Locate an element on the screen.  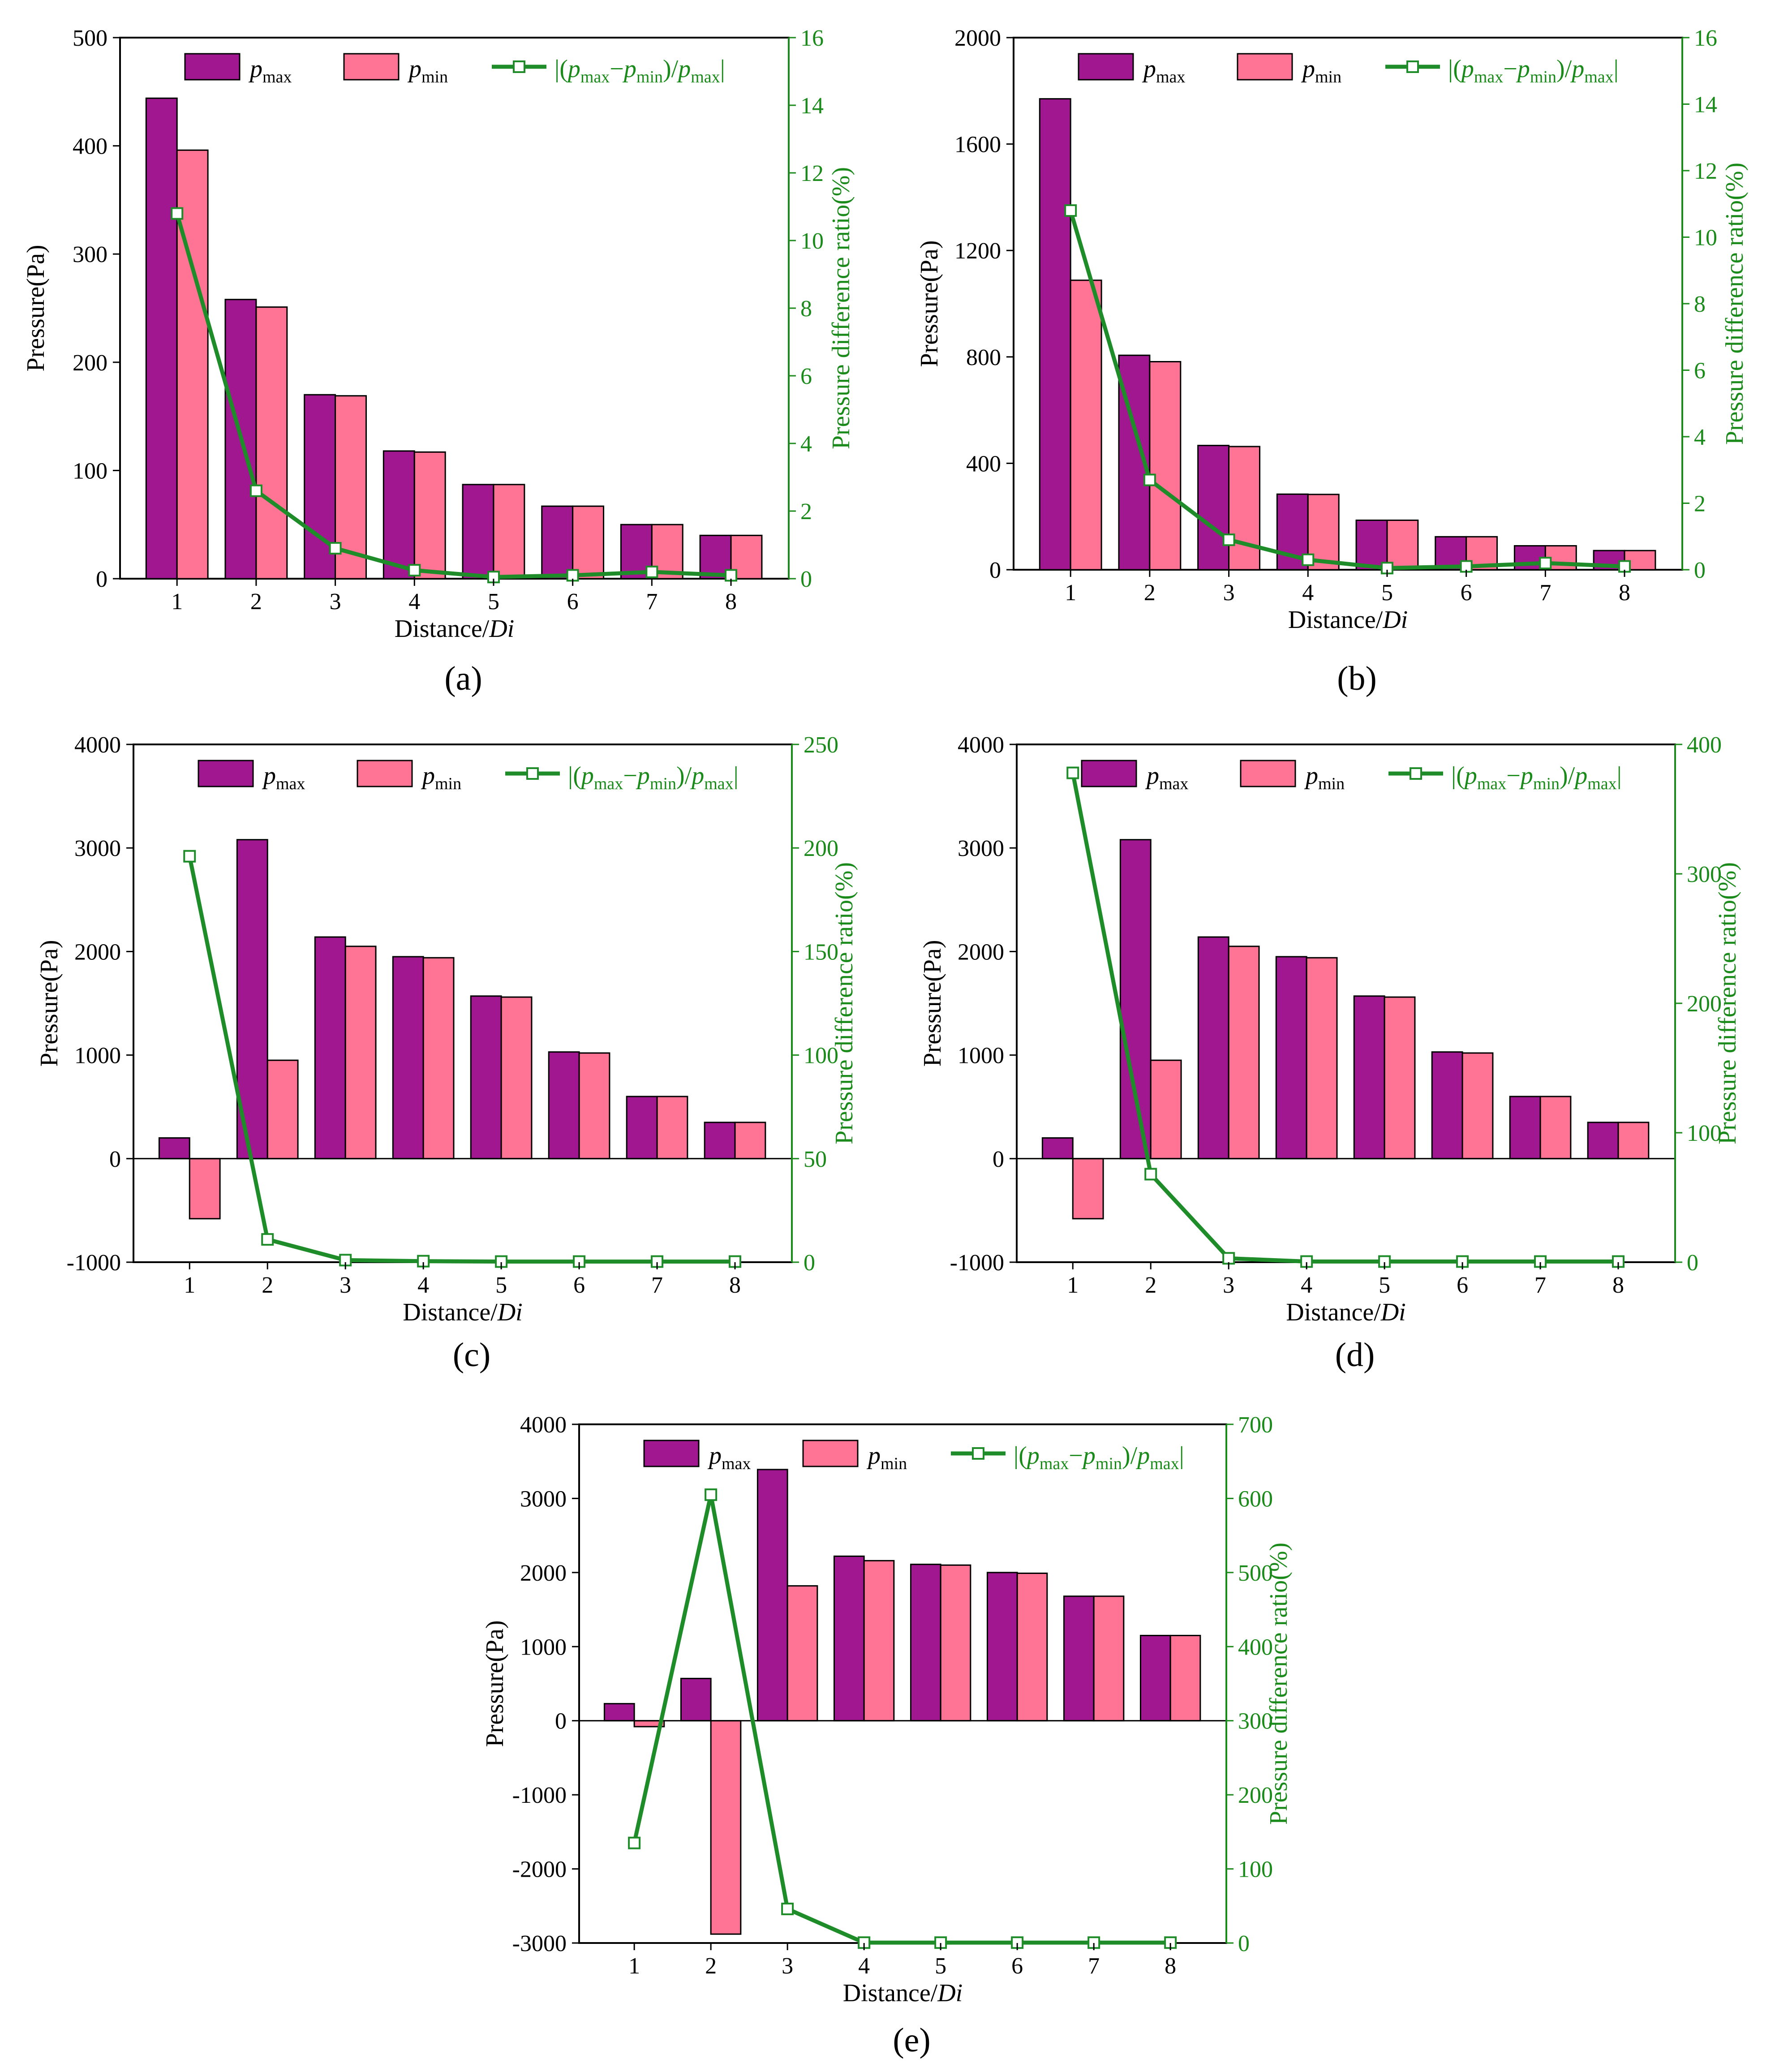
y2-tick-label: 8 is located at coordinates (806, 309).